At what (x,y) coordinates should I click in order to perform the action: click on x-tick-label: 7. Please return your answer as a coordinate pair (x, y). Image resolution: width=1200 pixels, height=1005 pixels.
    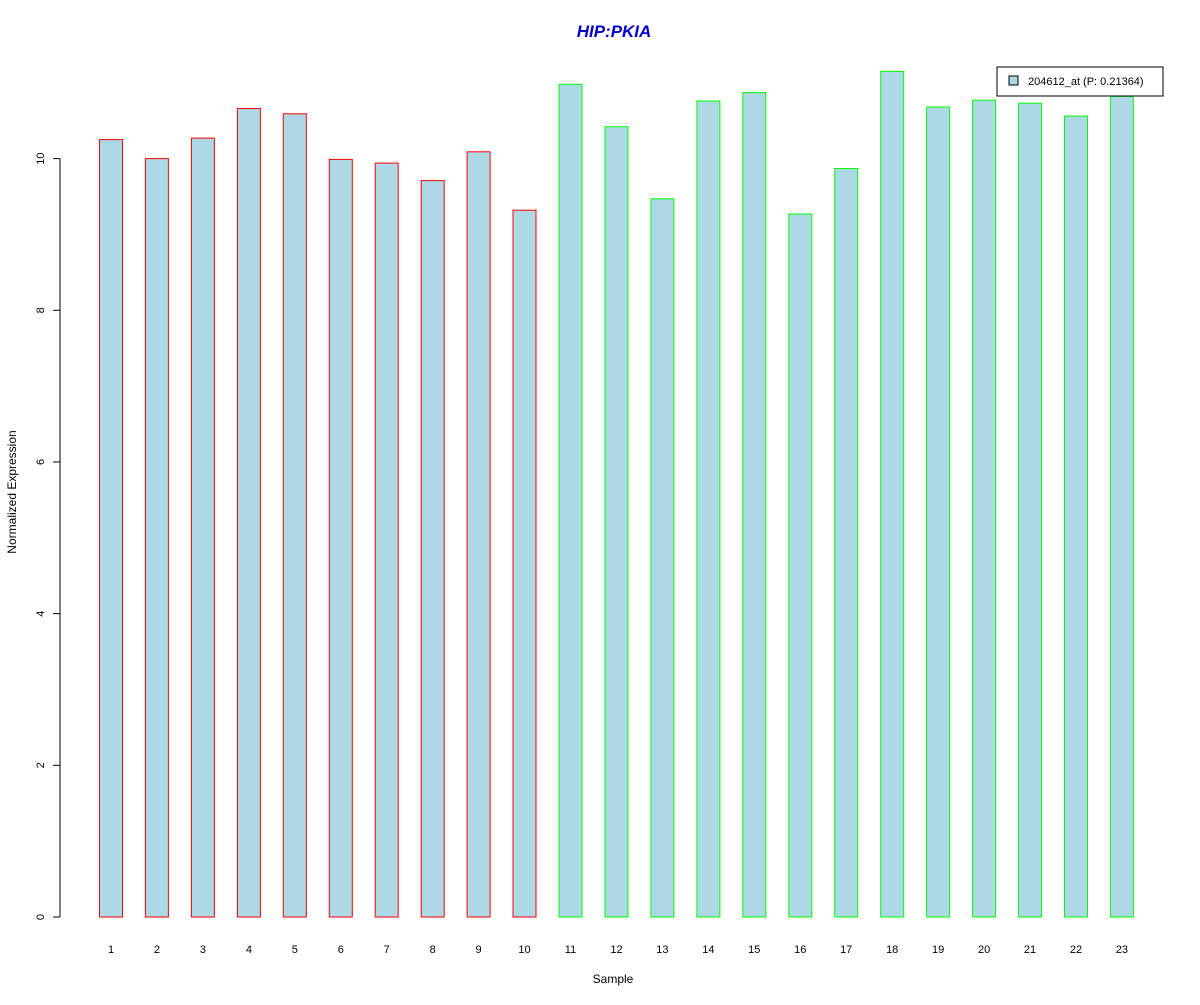
    Looking at the image, I should click on (387, 950).